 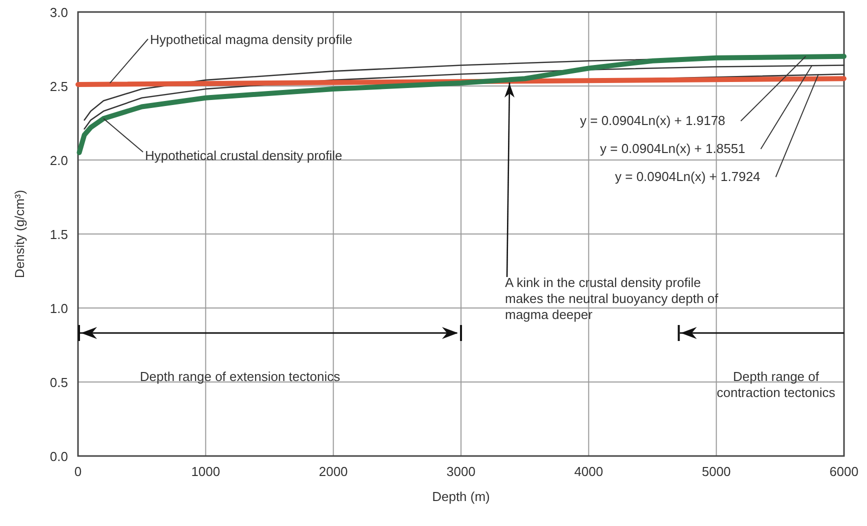 I want to click on annotation: Depth range of extension tectonics, so click(x=240, y=376).